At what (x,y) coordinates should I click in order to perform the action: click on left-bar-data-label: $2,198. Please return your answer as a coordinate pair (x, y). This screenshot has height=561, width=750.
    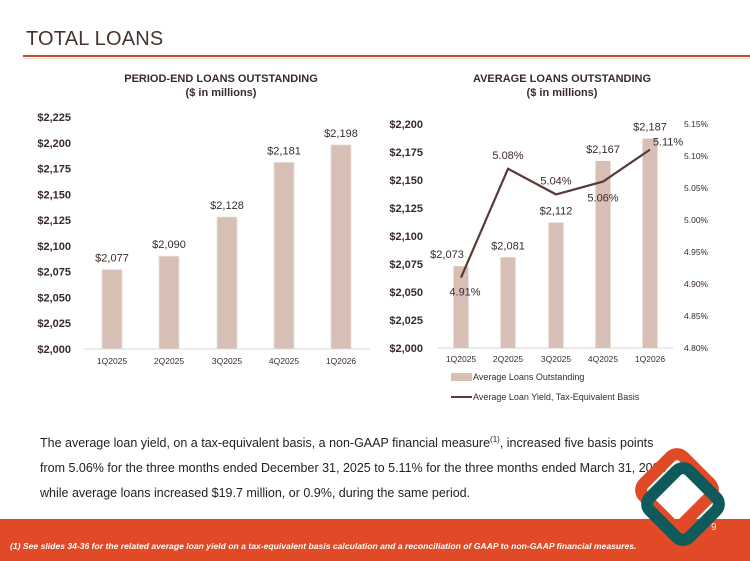
    Looking at the image, I should click on (341, 134).